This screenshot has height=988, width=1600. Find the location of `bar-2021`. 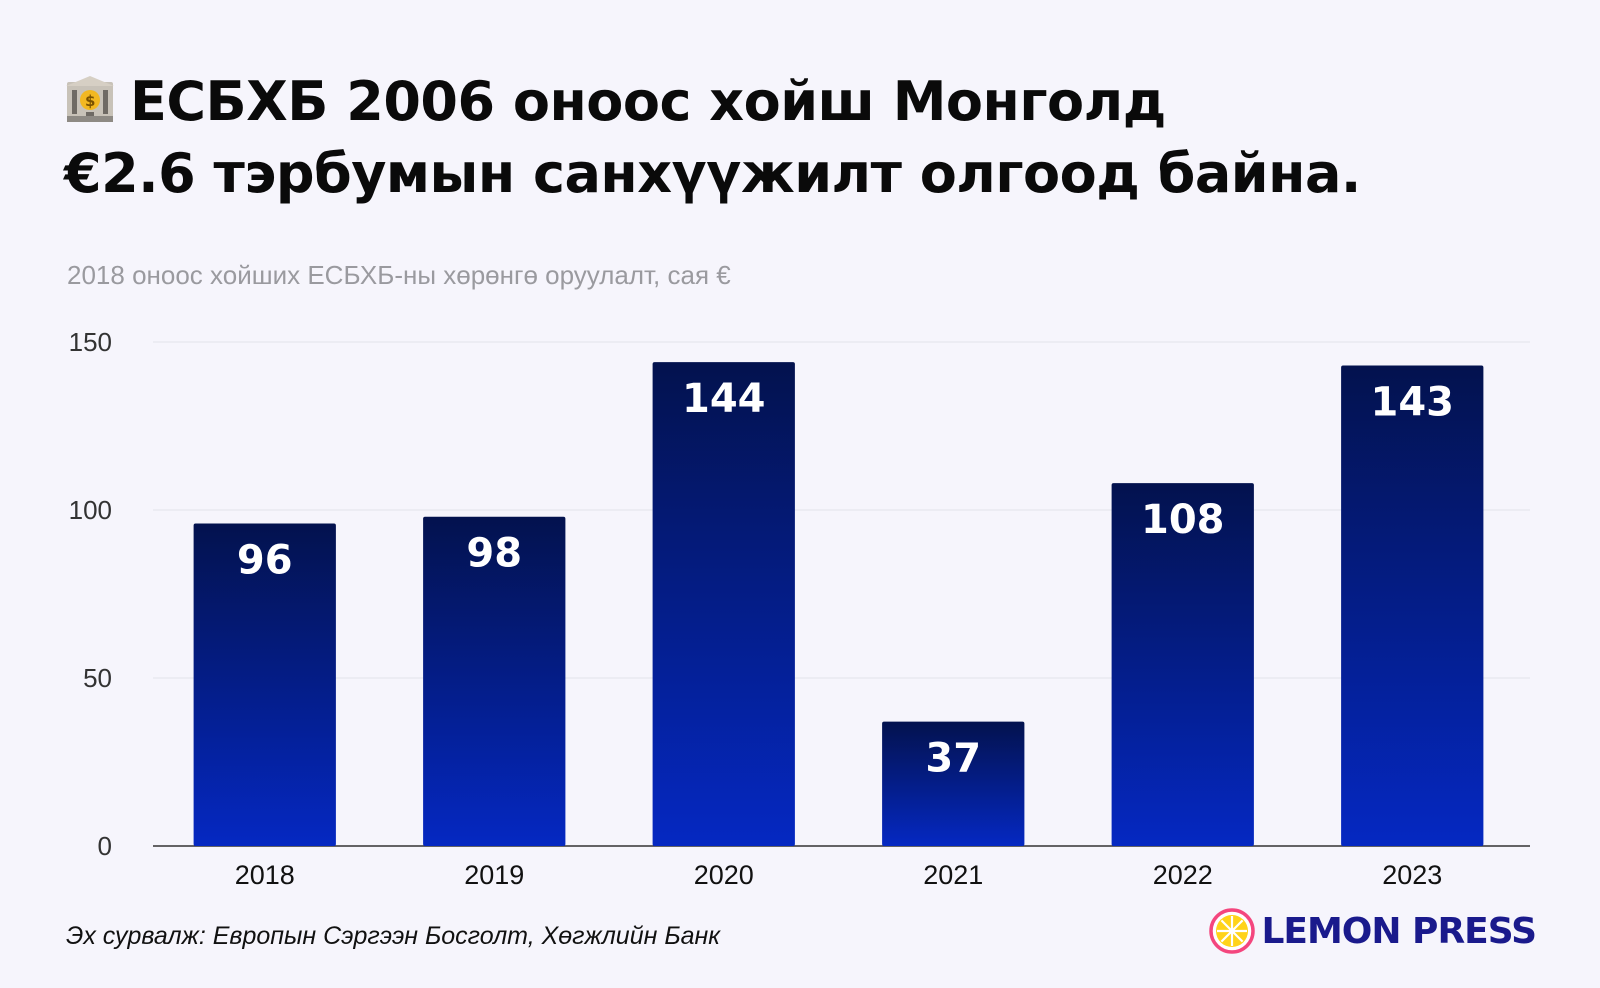

bar-2021 is located at coordinates (953, 783).